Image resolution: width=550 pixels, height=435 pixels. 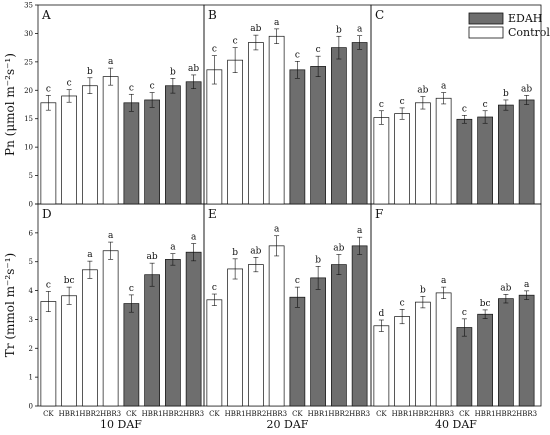 I want to click on bar-C-edah-hbr2, so click(x=506, y=154).